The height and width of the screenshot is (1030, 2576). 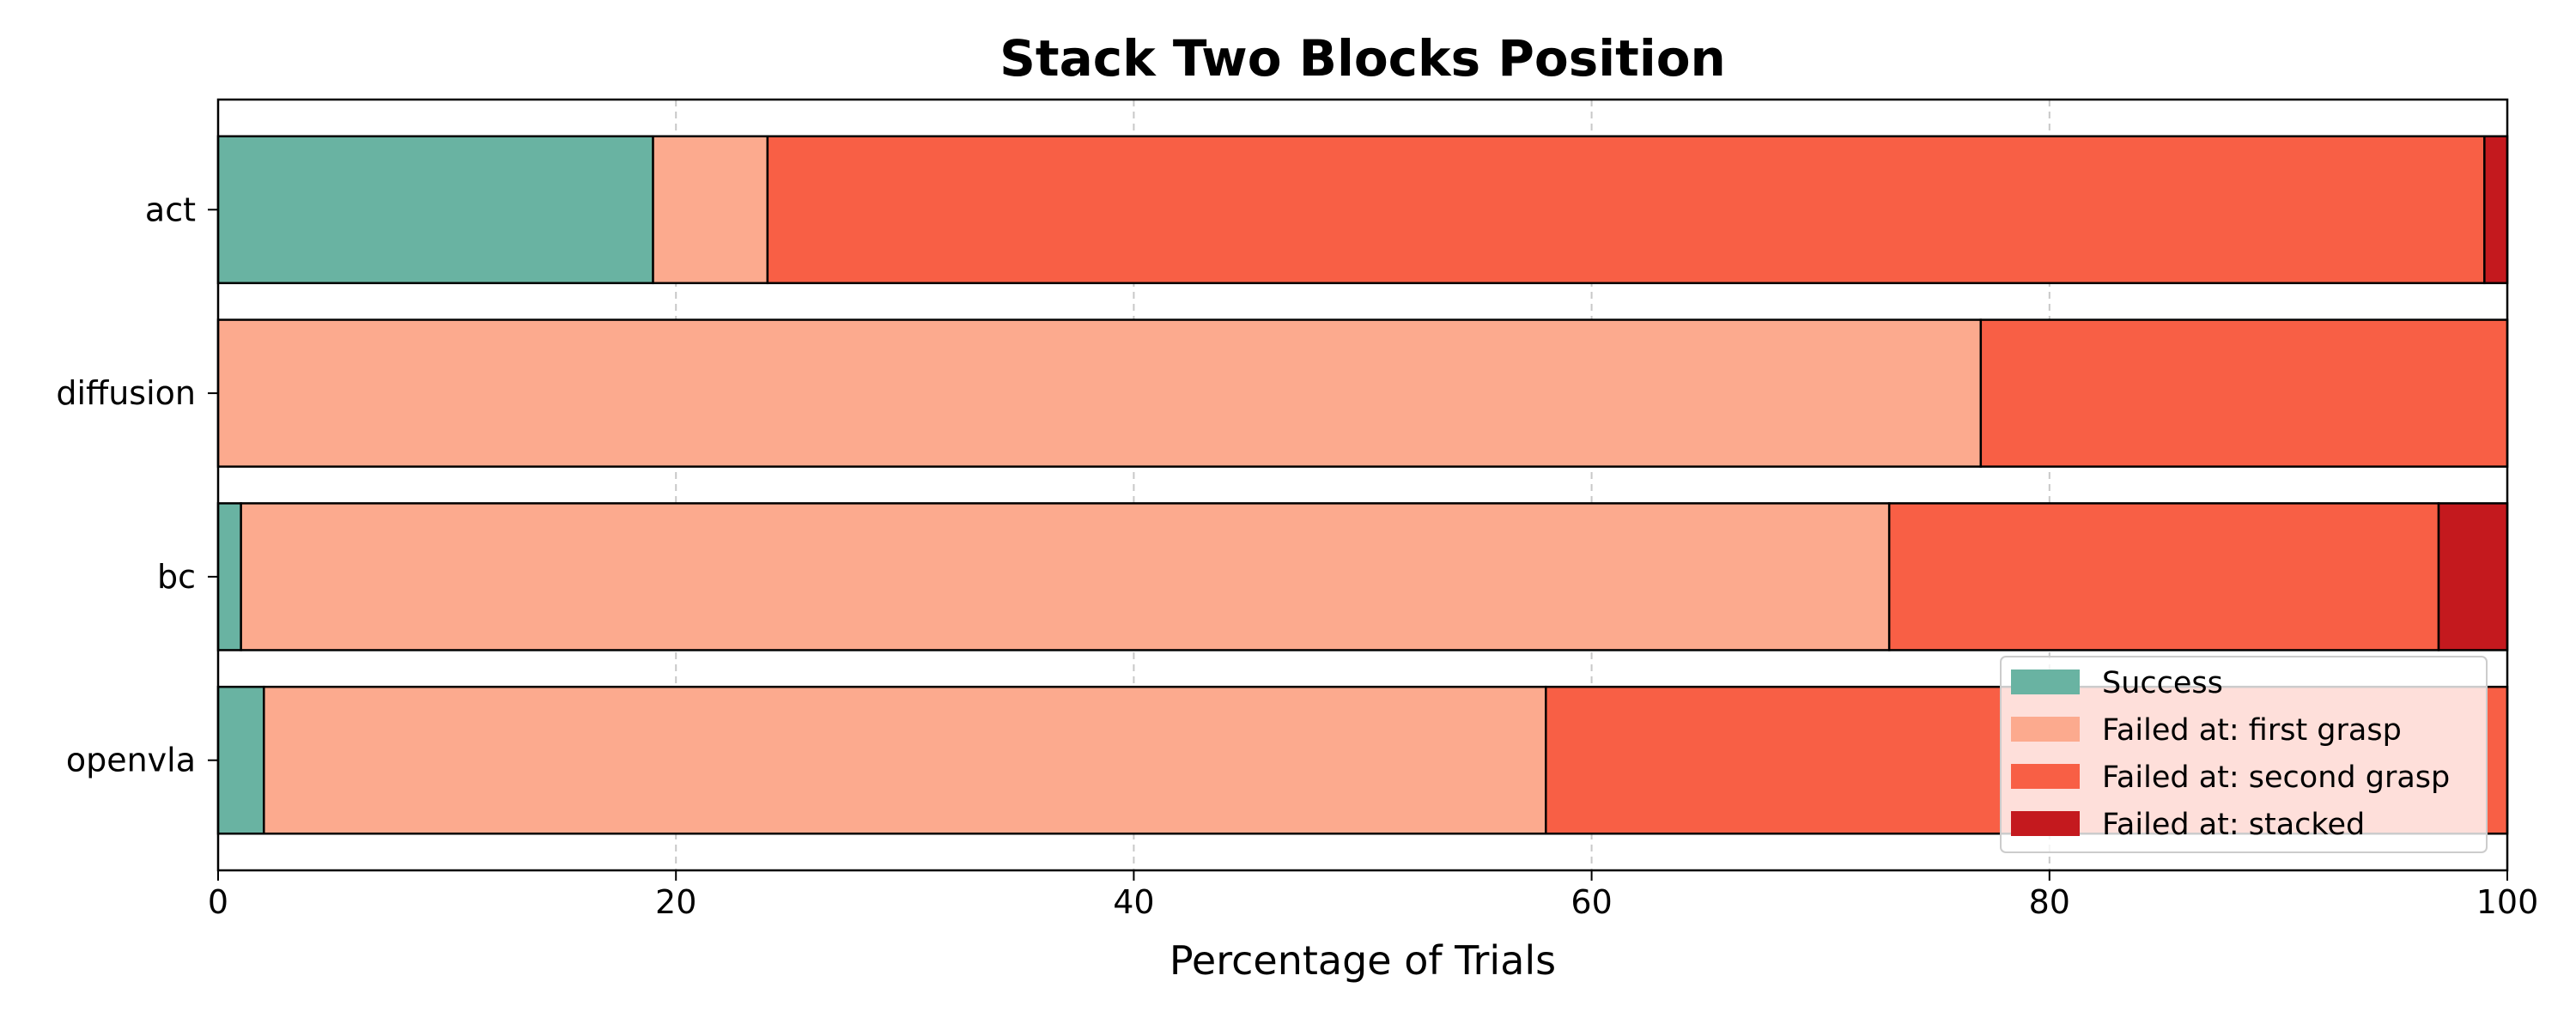 I want to click on y-tick-label: openvla, so click(x=131, y=760).